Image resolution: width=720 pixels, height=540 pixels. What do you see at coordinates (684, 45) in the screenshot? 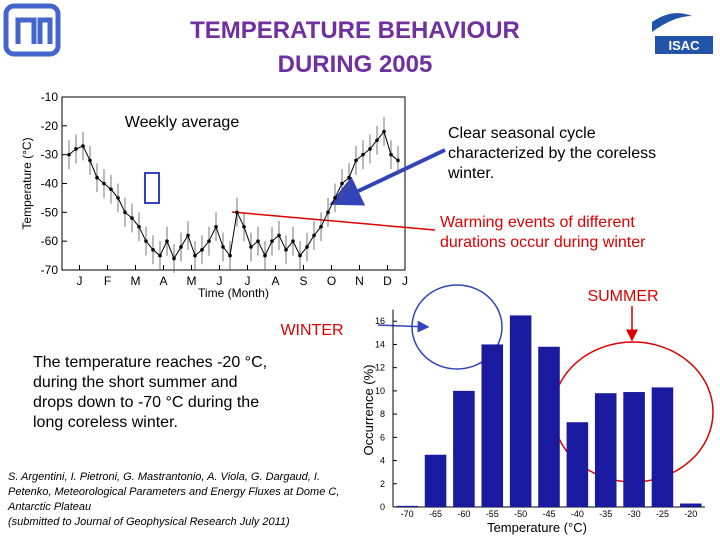
I see `logo-text: ISAC` at bounding box center [684, 45].